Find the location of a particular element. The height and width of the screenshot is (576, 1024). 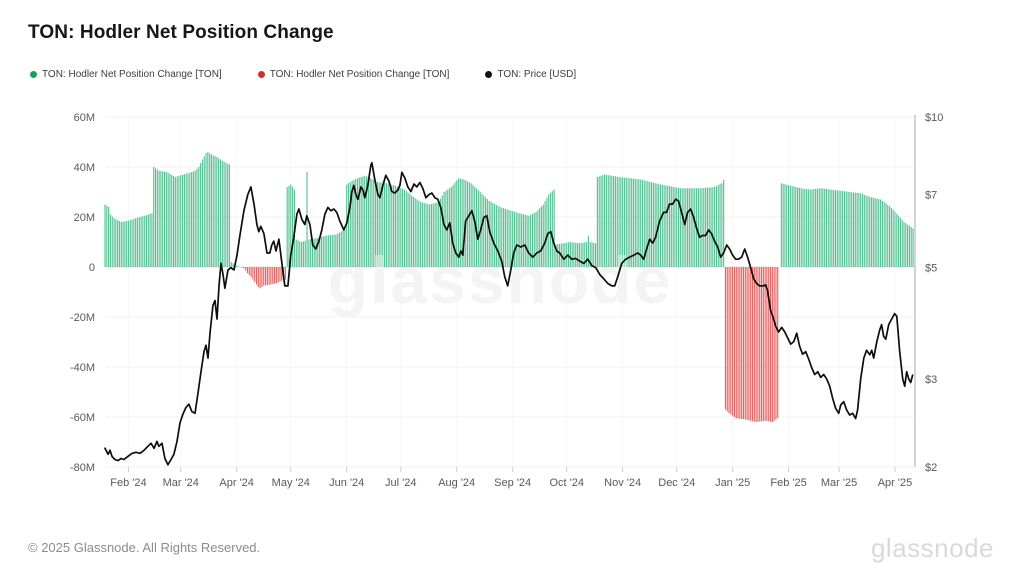

x-tick-label: Dec '24 is located at coordinates (676, 483).